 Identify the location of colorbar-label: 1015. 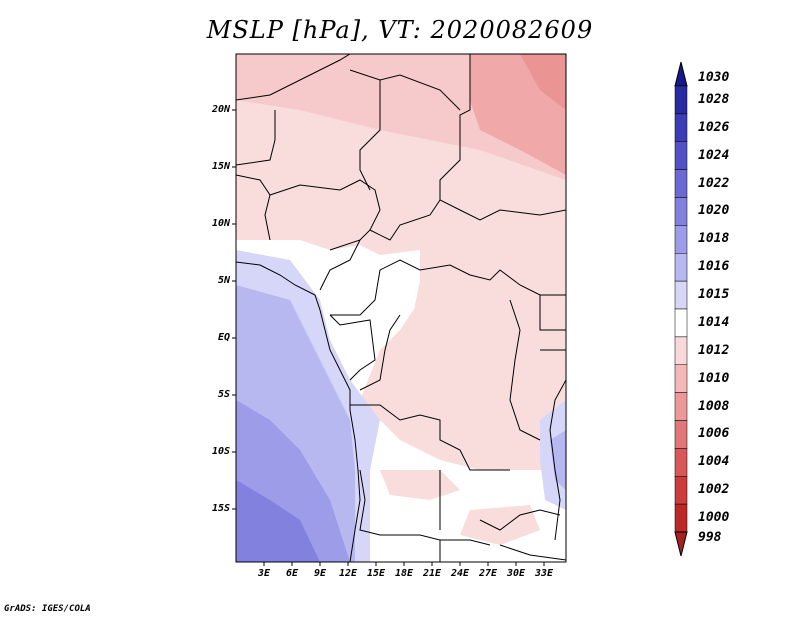
(714, 295).